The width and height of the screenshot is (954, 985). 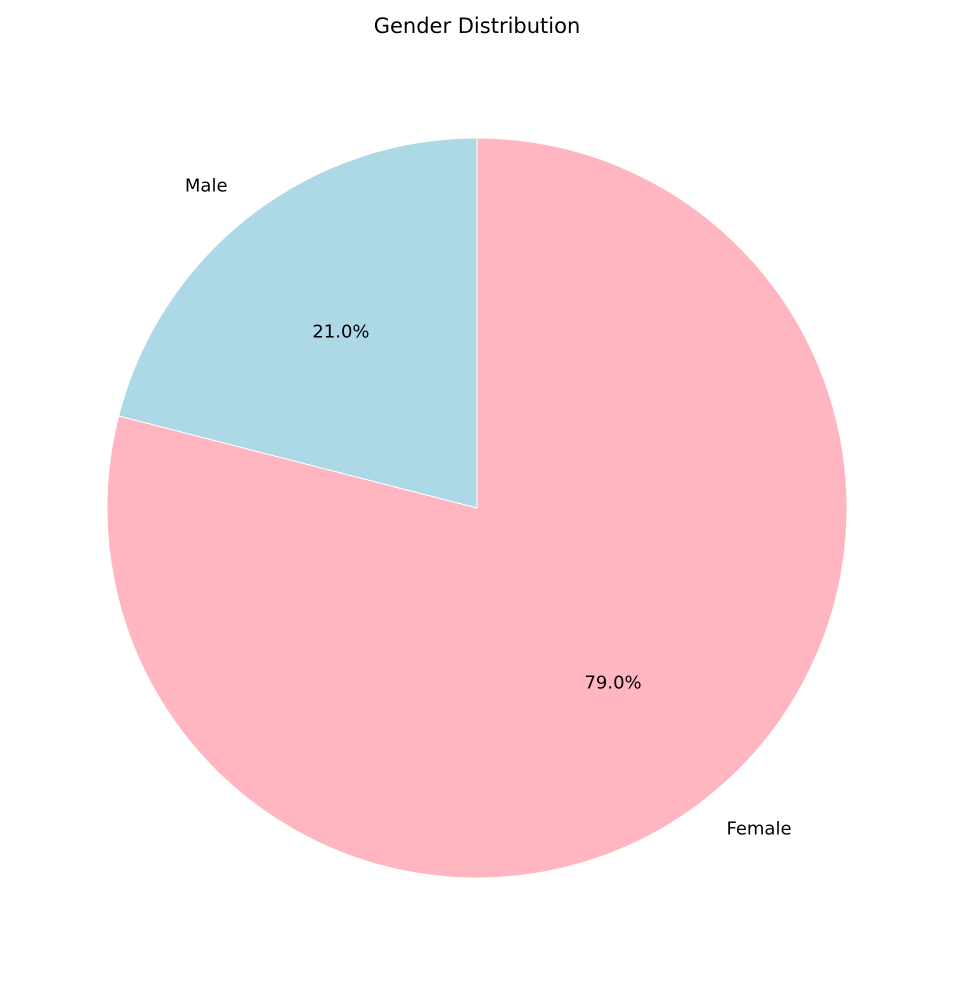 What do you see at coordinates (298, 323) in the screenshot?
I see `pie-slice-male` at bounding box center [298, 323].